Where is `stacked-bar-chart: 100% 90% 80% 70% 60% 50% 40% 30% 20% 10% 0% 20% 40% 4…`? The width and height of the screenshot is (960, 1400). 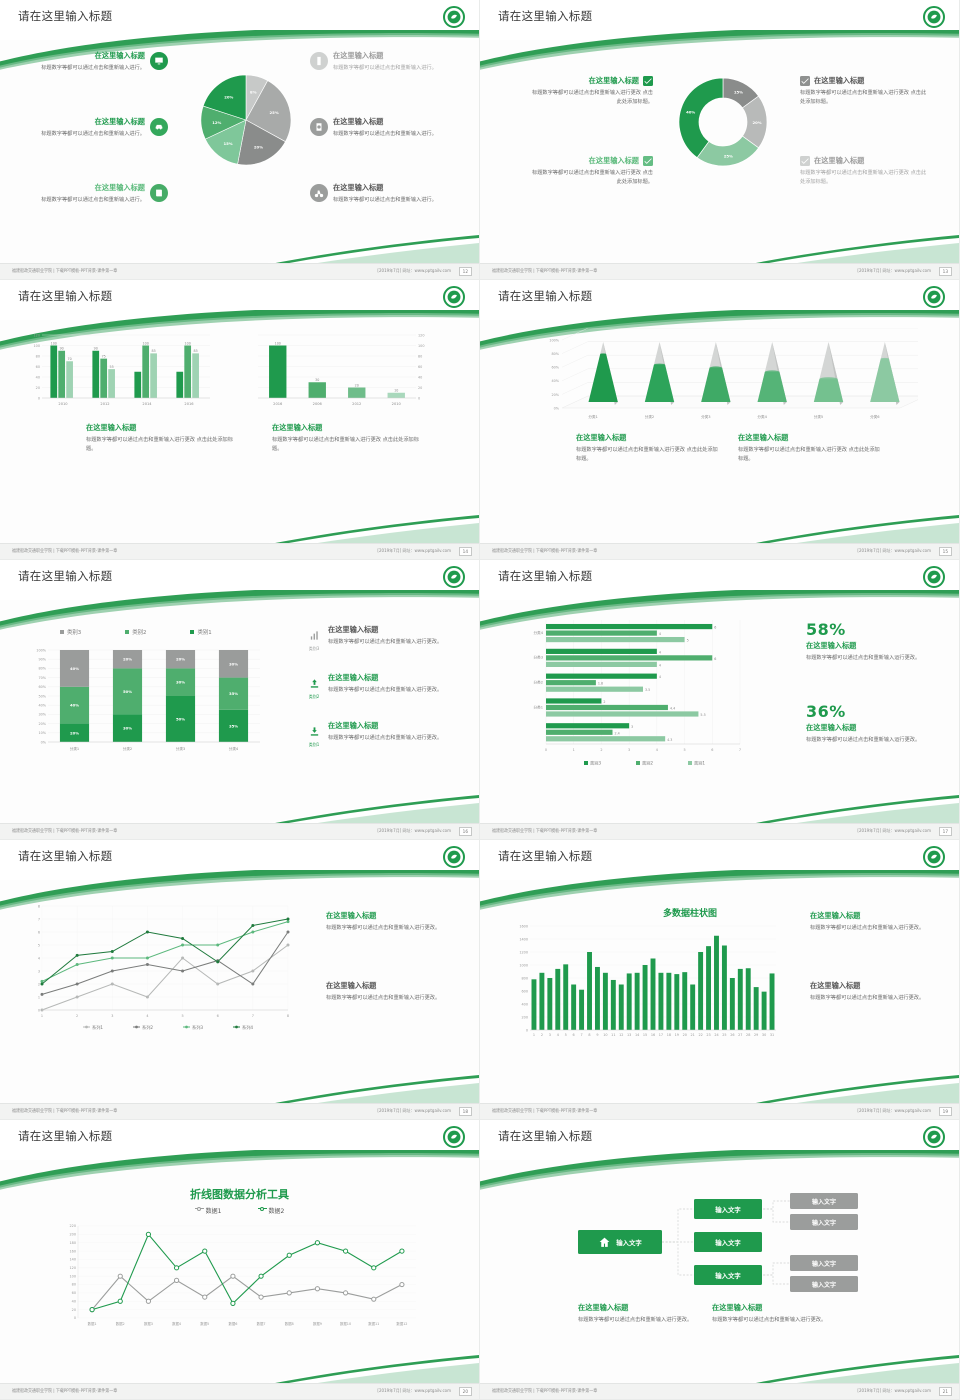
stacked-bar-chart: 100% 90% 80% 70% 60% 50% 40% 30% 20% 10% 0% 20% 40% 4… is located at coordinates (150, 704).